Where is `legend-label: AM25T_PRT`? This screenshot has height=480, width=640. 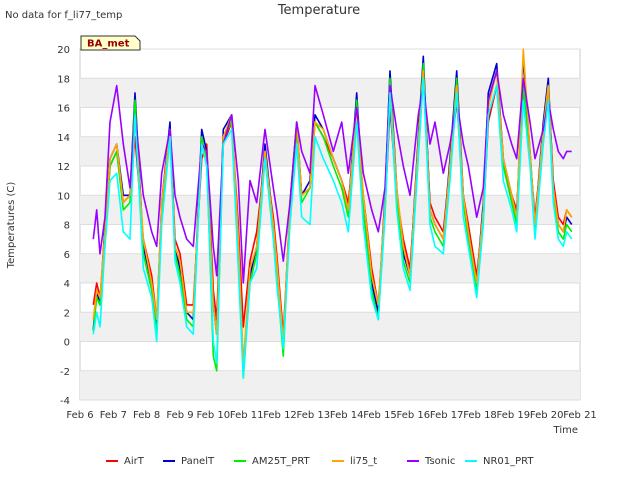
legend-label: AM25T_PRT is located at coordinates (281, 461).